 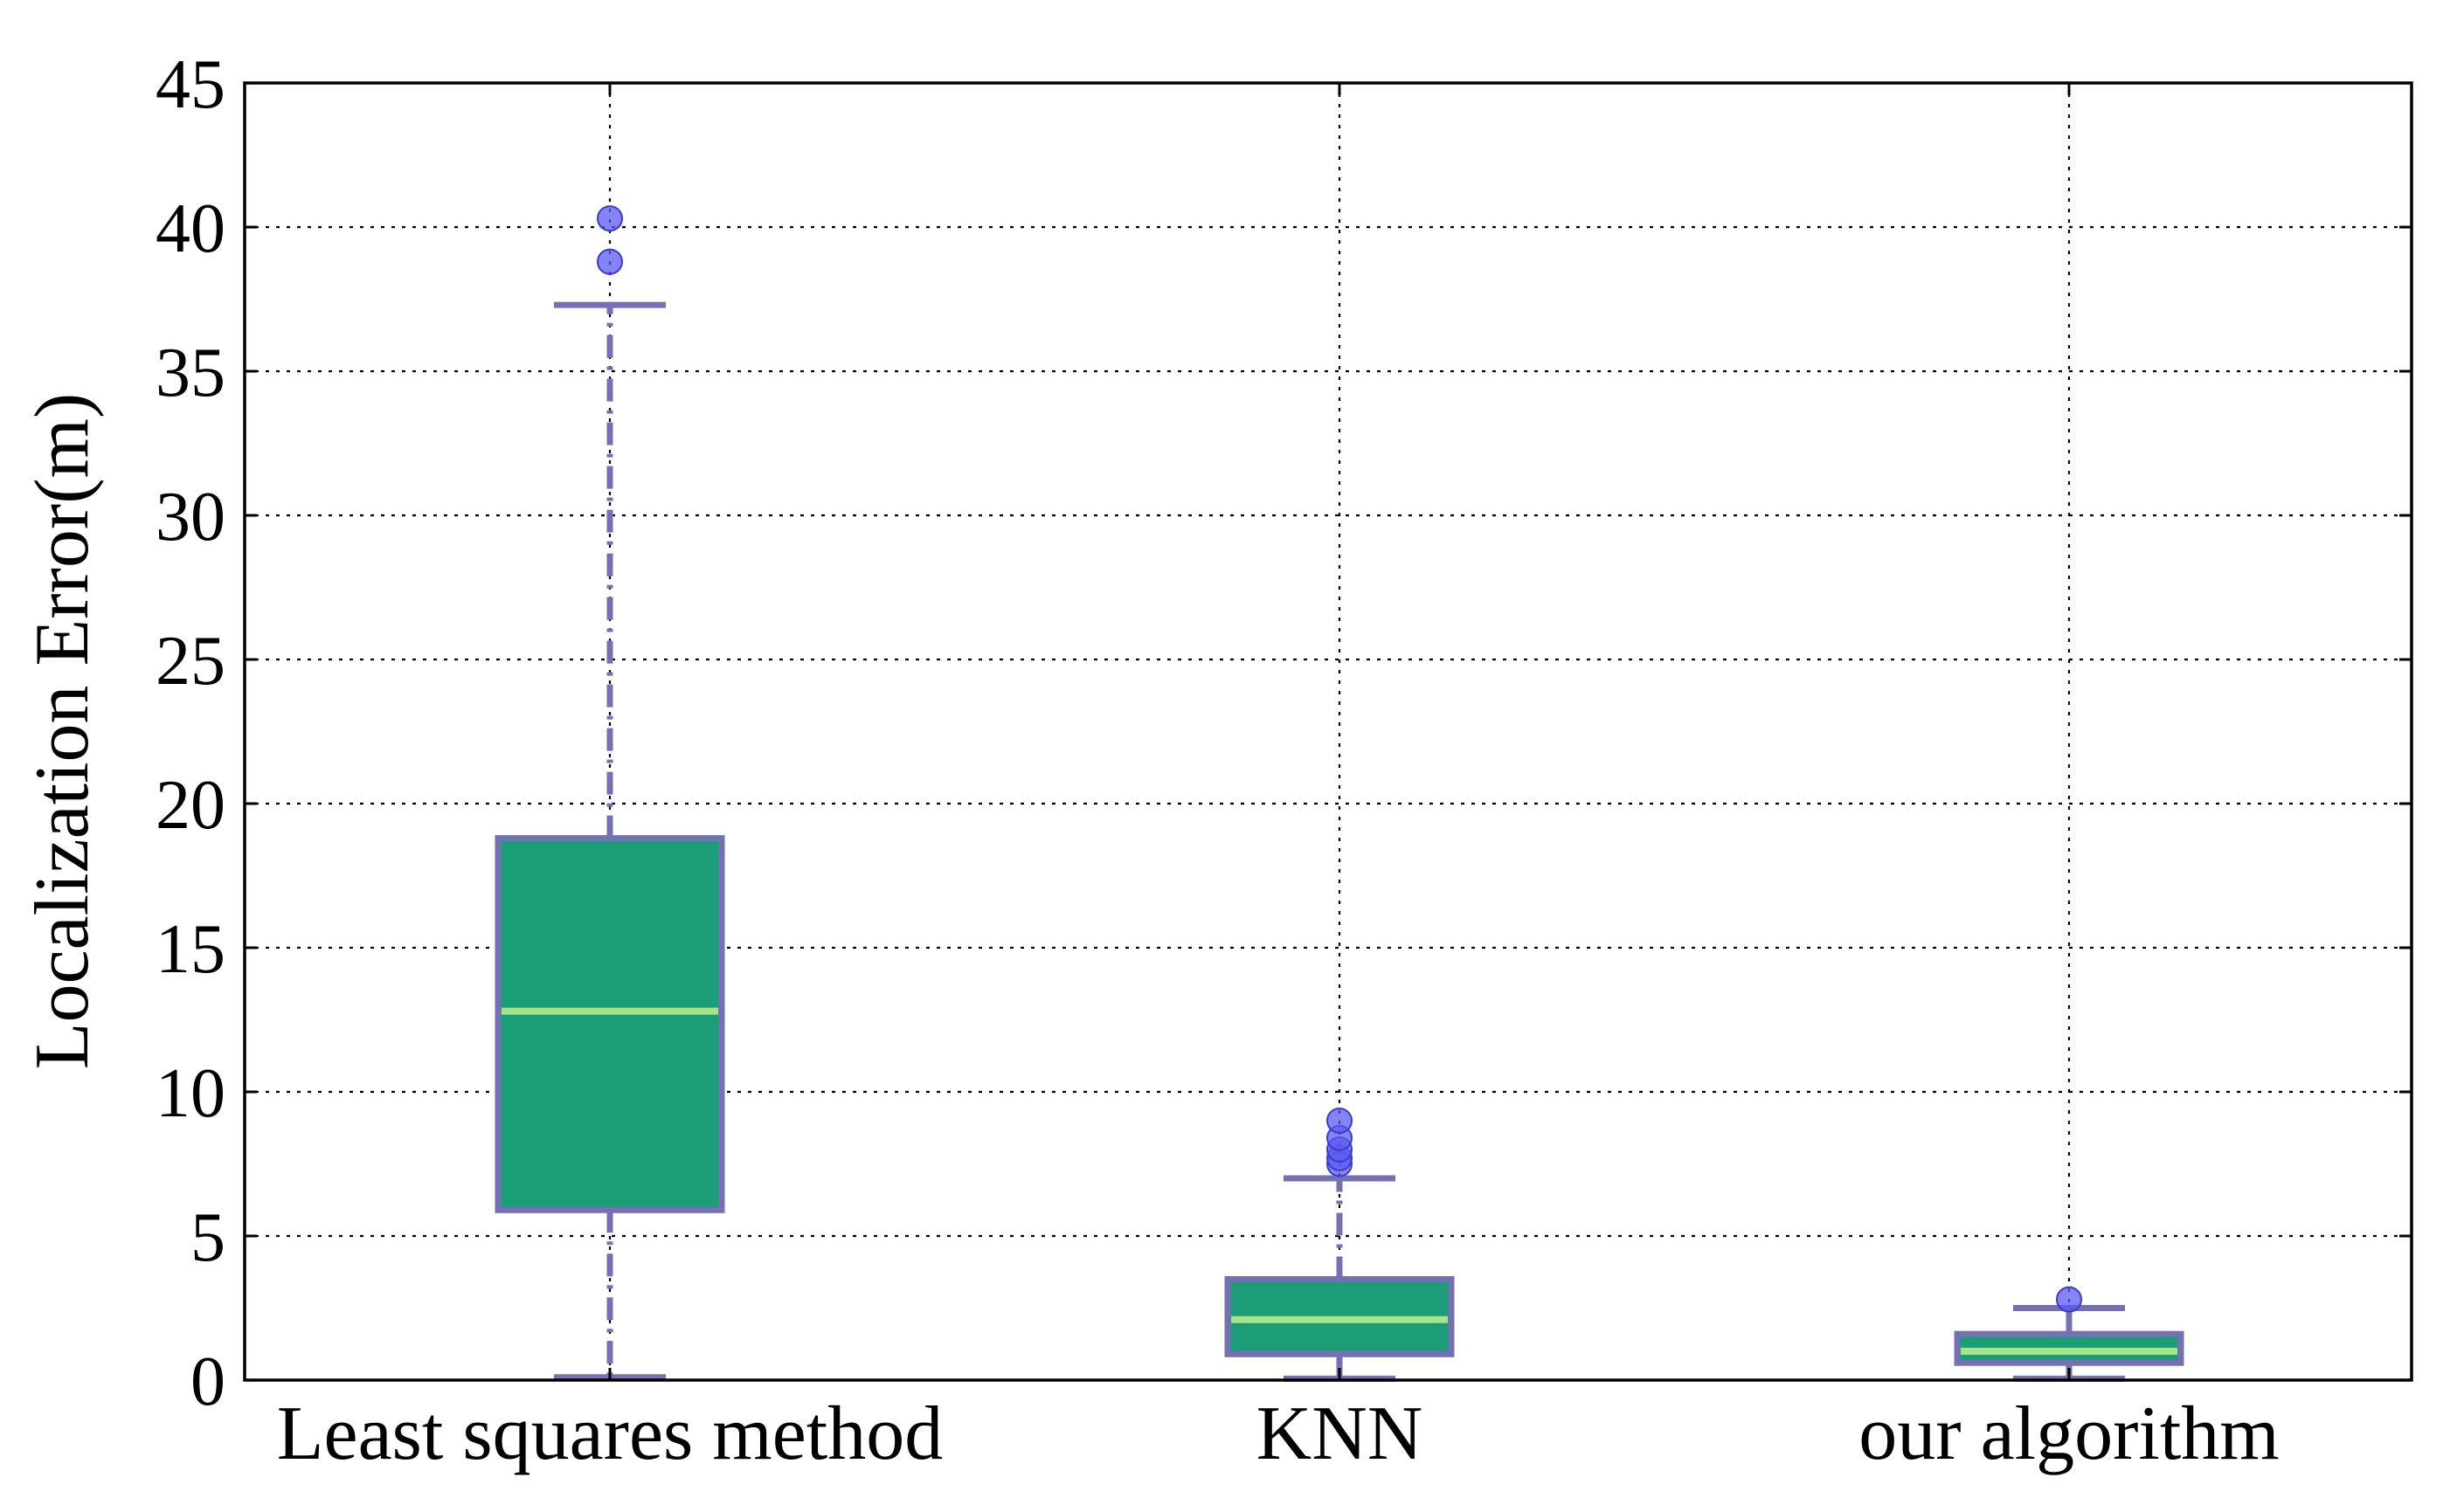 I want to click on y-tick-label: 0, so click(x=207, y=1381).